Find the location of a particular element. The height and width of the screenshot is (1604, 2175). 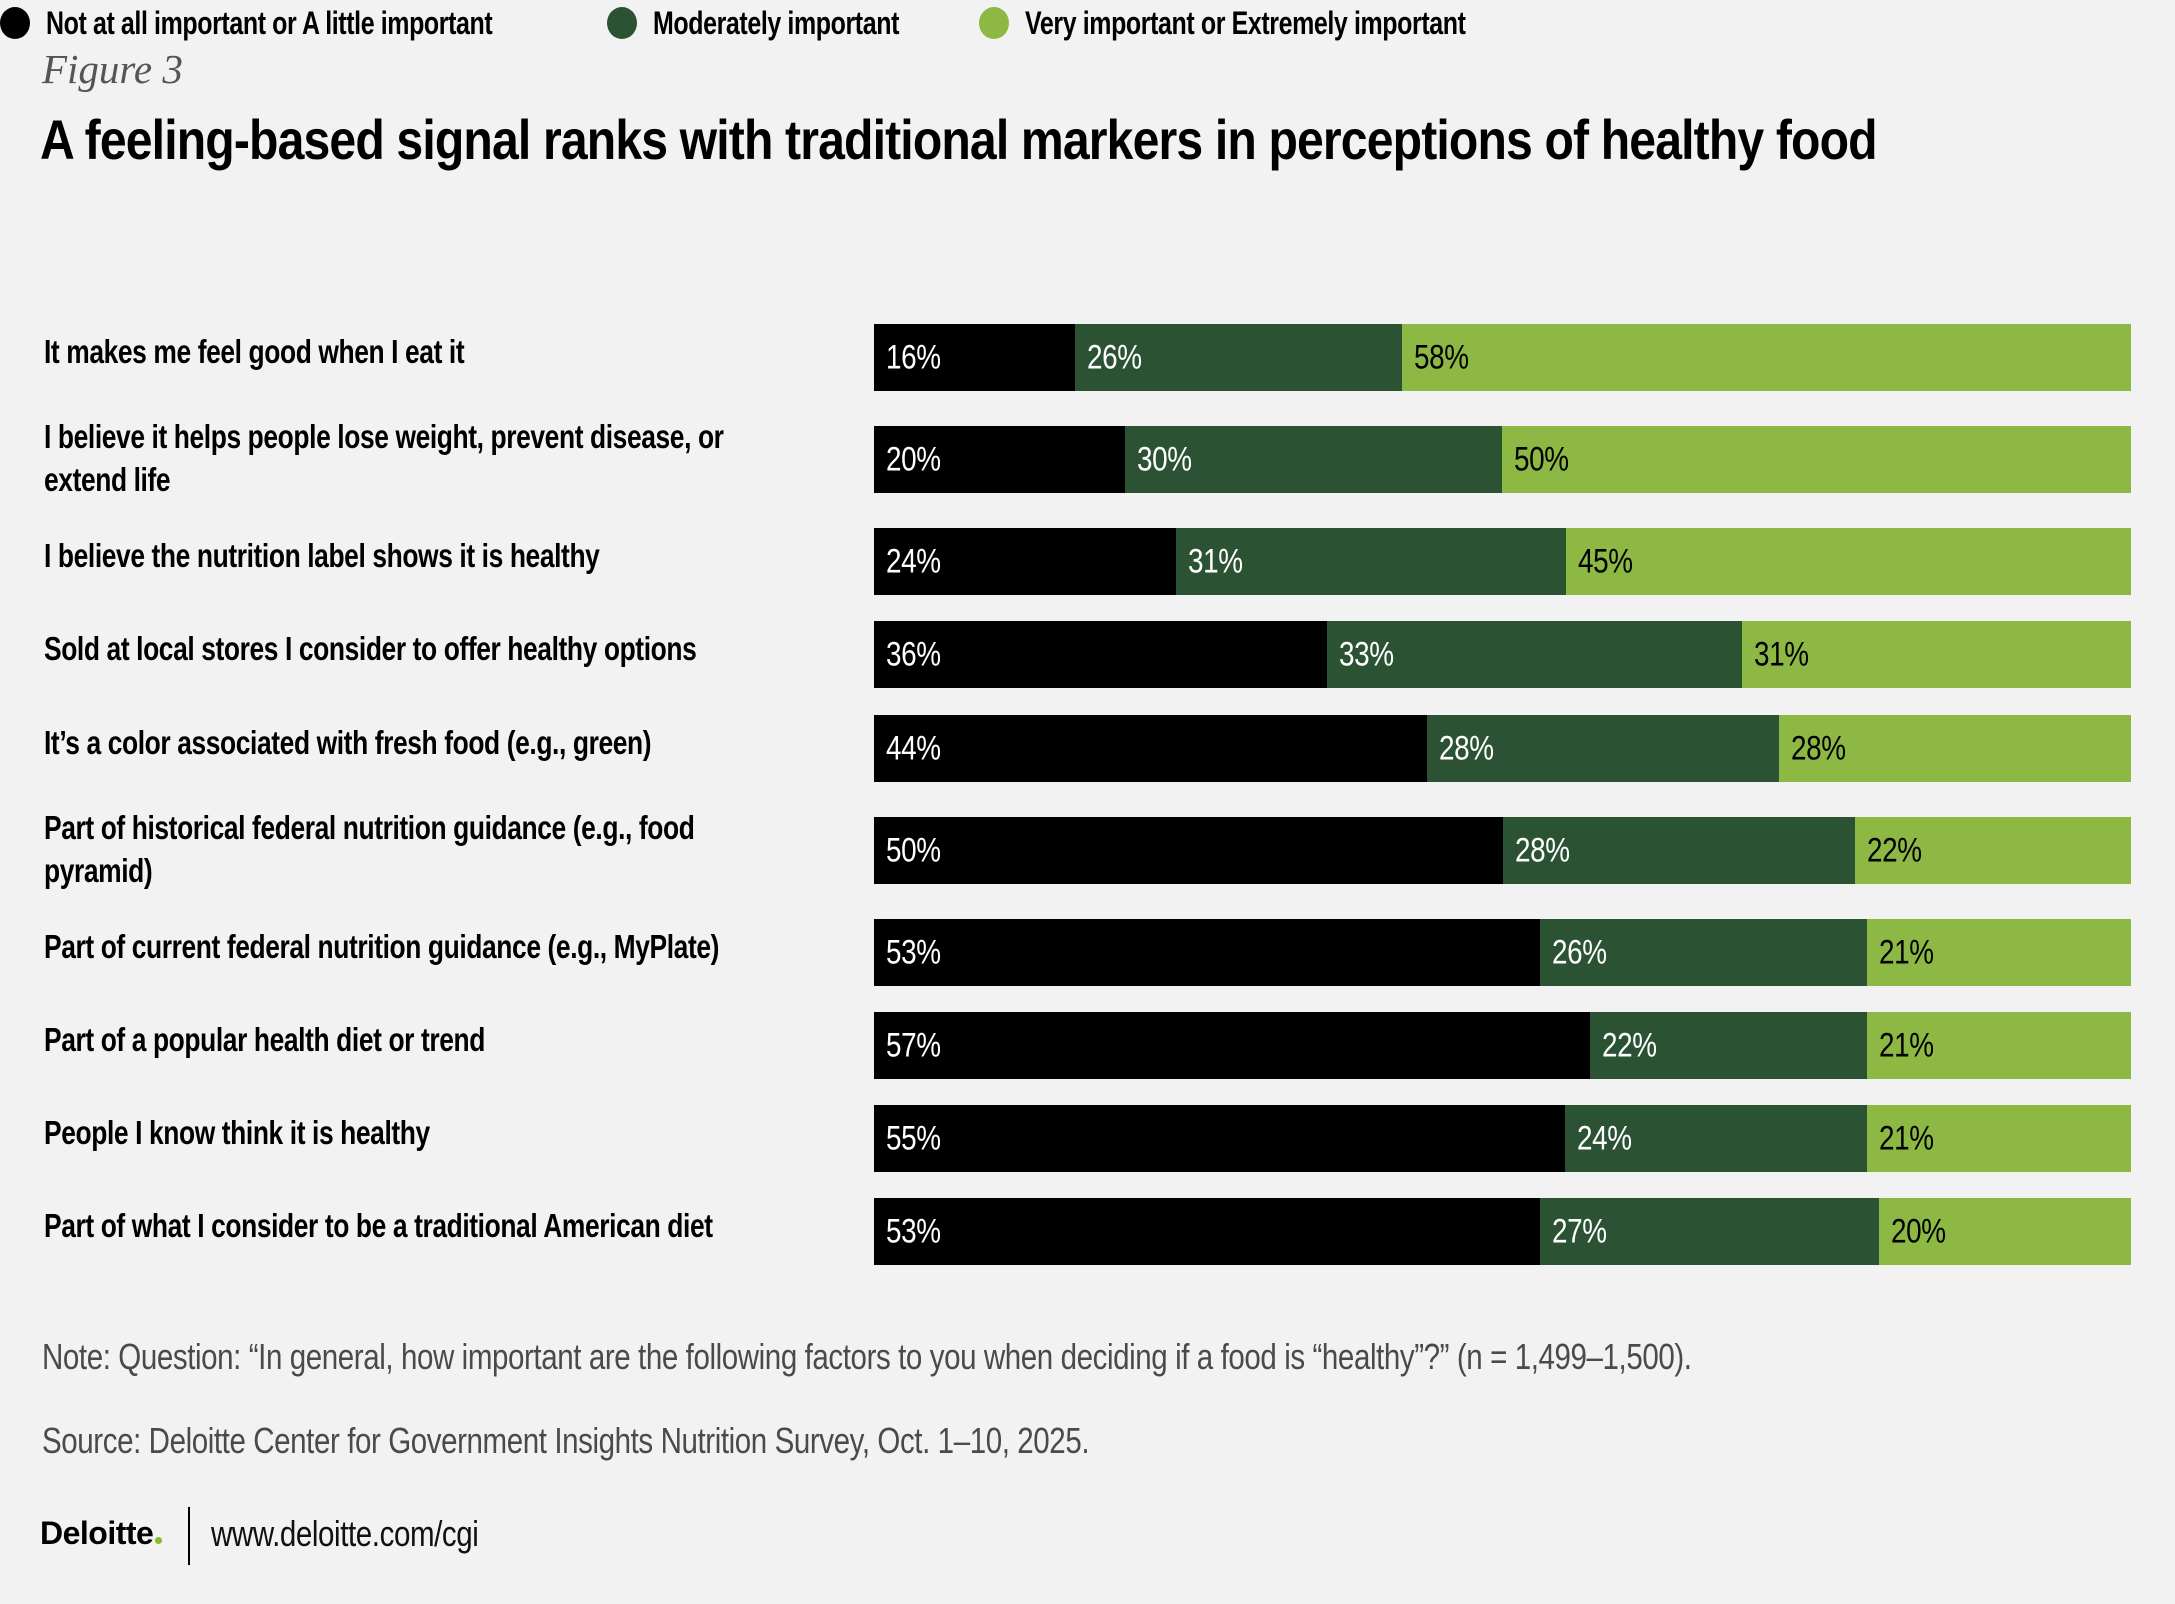

legend-item-high: Very important or Extremely important is located at coordinates (1284, 23).